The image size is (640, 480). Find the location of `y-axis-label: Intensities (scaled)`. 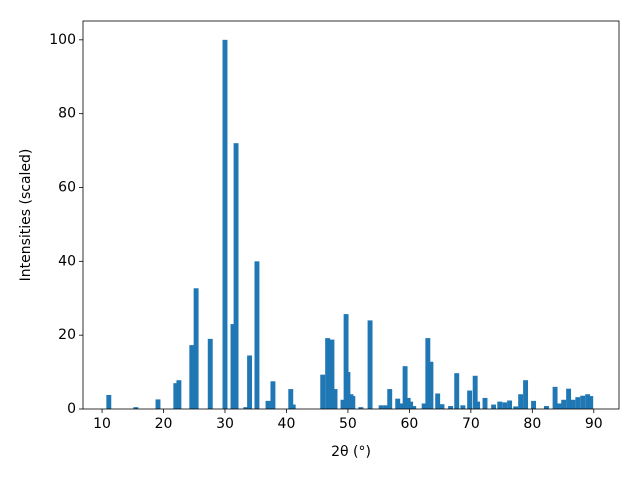

y-axis-label: Intensities (scaled) is located at coordinates (26, 215).